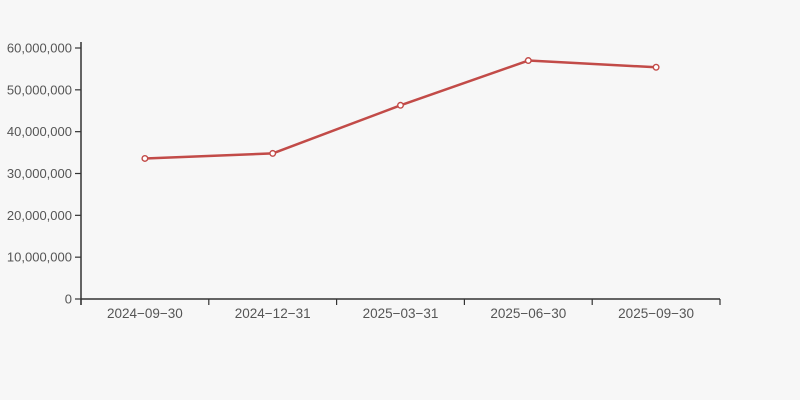 Image resolution: width=800 pixels, height=400 pixels. I want to click on y-axis-label: 10,000,000, so click(39, 257).